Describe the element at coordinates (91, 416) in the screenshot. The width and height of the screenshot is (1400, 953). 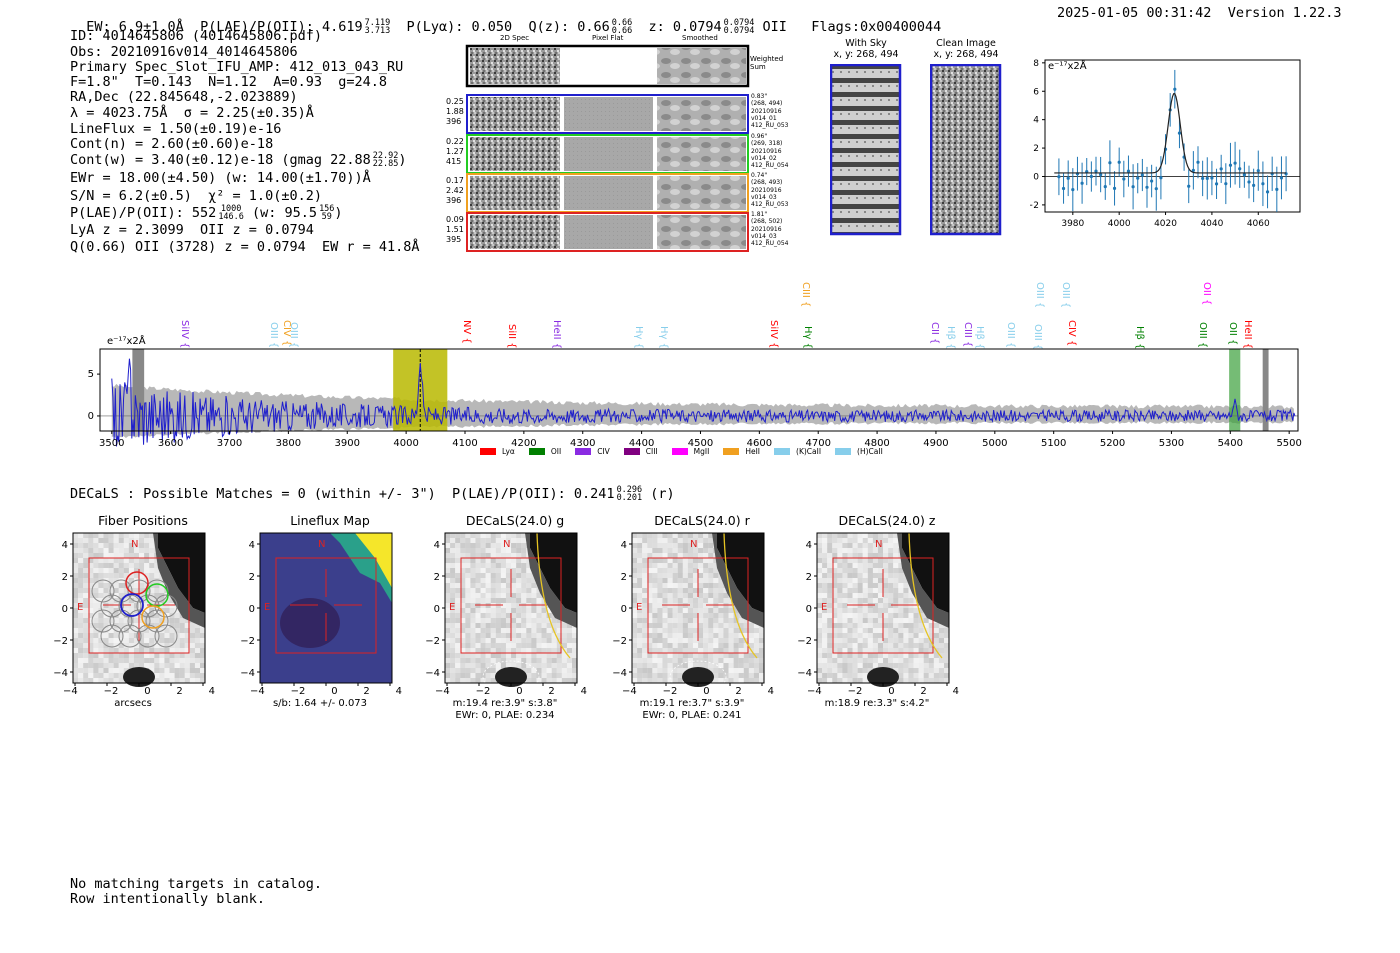
I see `spectrum-ytick-label: 0` at that location.